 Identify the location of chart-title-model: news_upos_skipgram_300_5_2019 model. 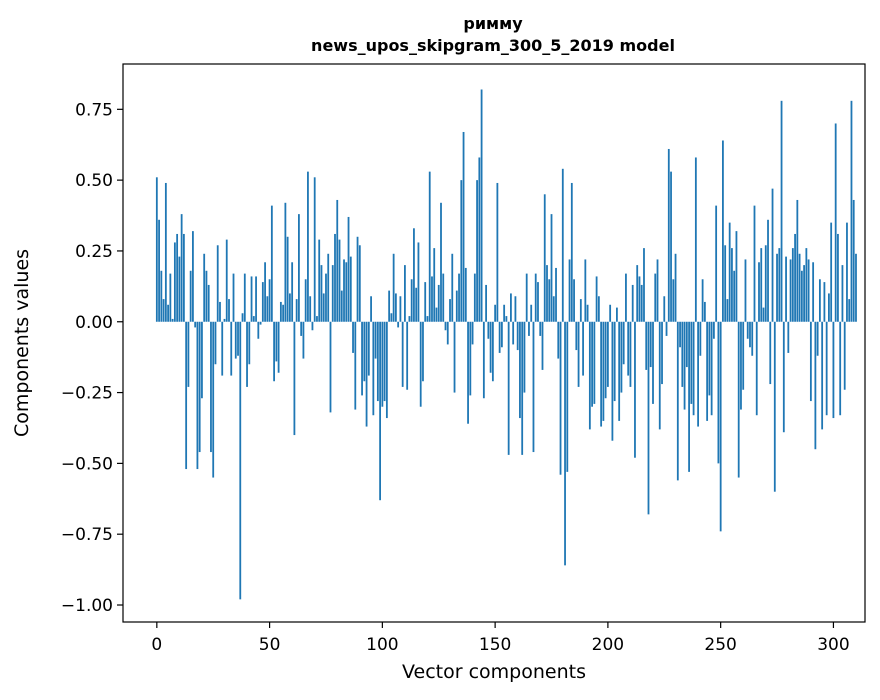
(493, 45).